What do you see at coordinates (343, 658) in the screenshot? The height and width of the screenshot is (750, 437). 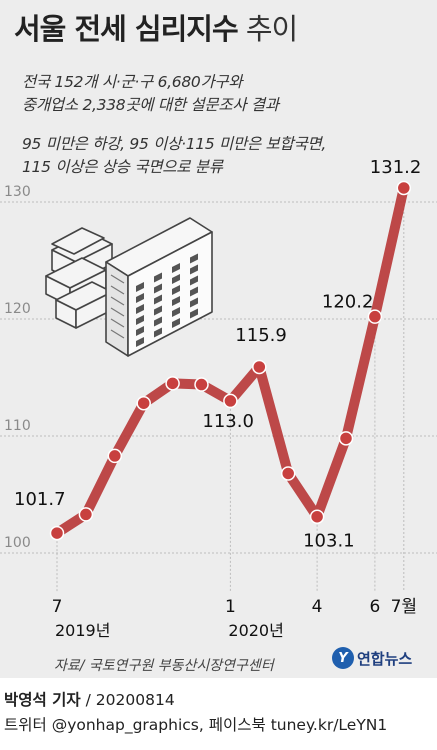 I see `yonhap-logo-icon: Y` at bounding box center [343, 658].